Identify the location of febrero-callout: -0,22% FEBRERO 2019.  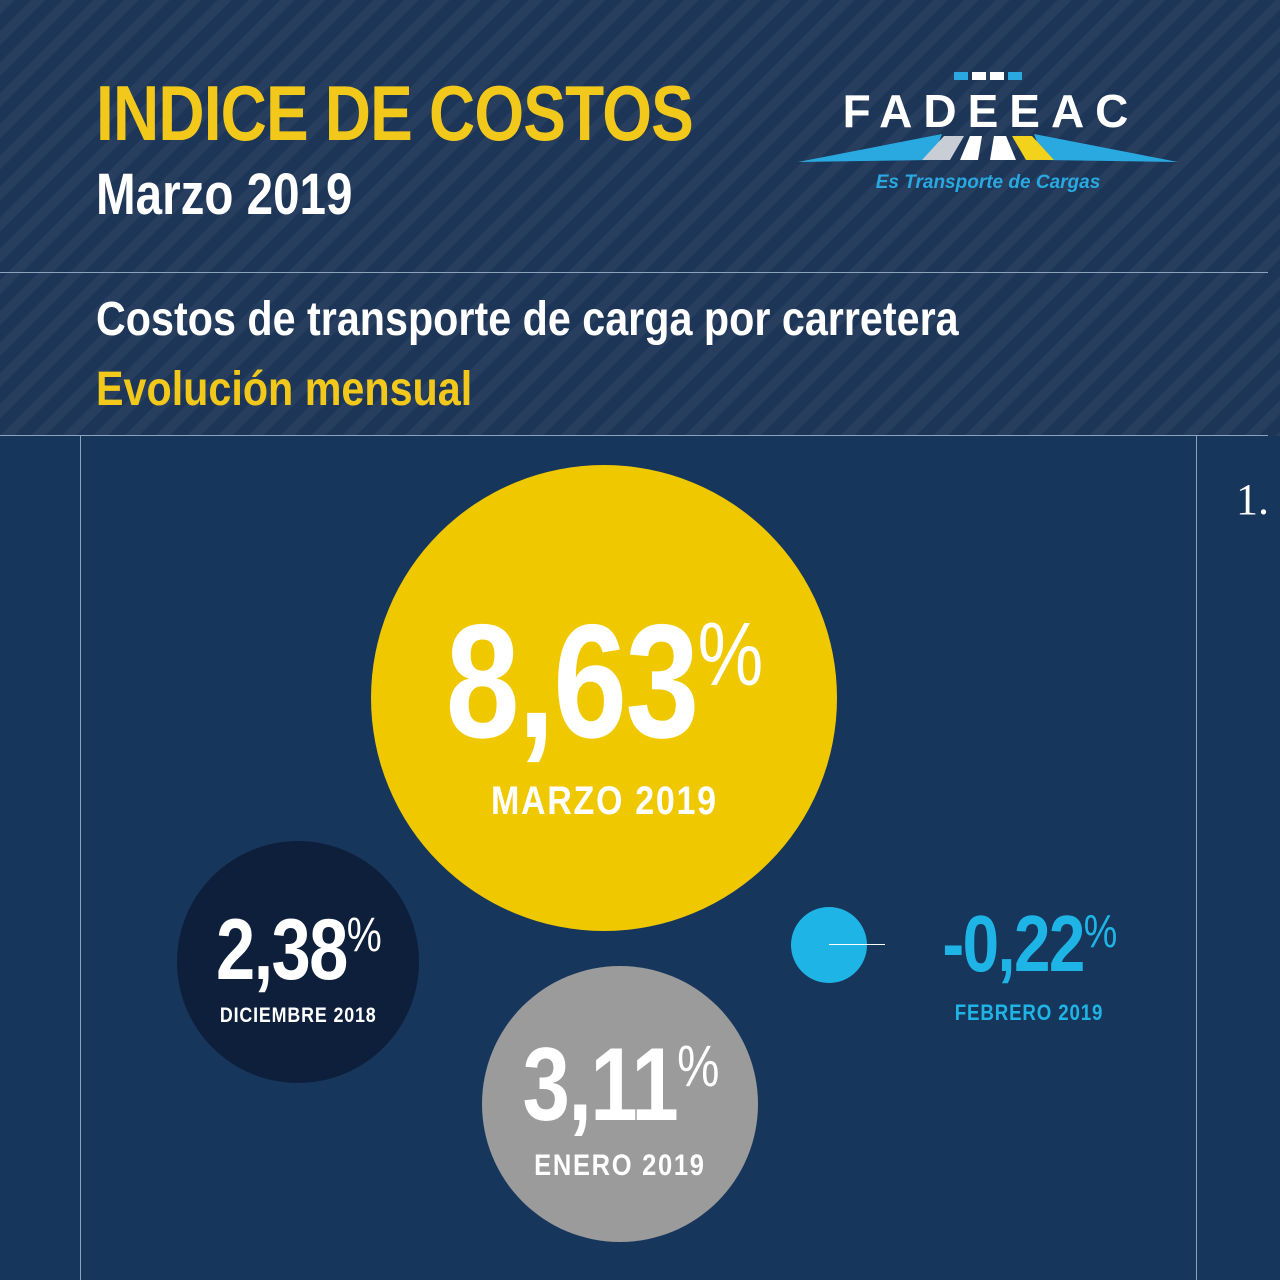
(1029, 964).